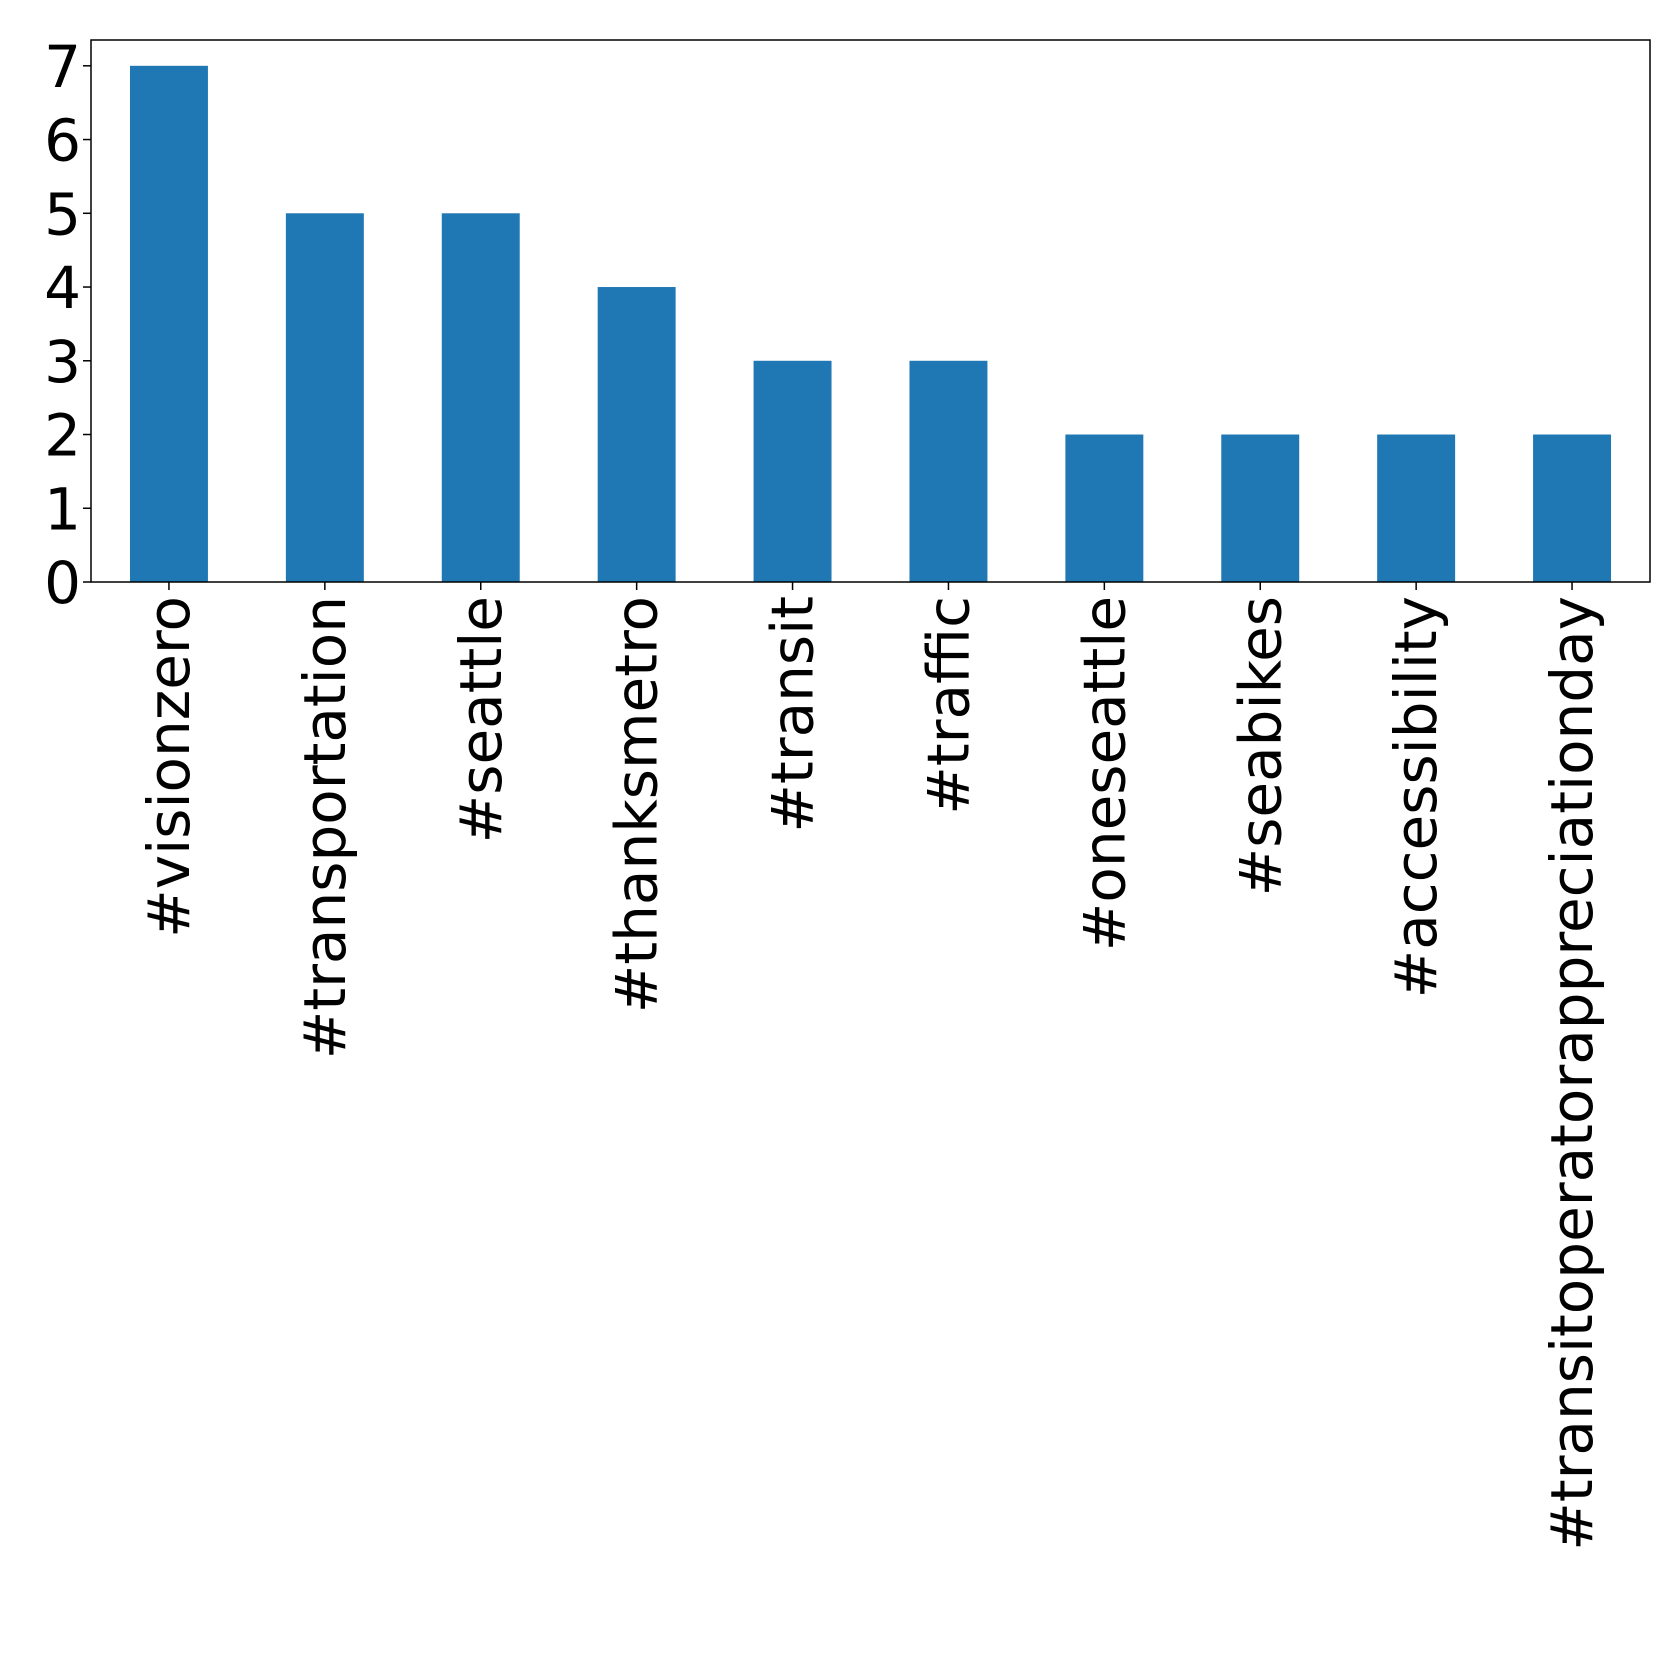  I want to click on y-tick-label: 6, so click(62, 141).